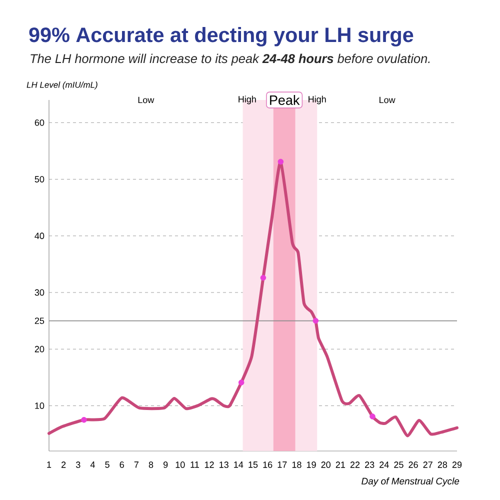 The height and width of the screenshot is (500, 500). Describe the element at coordinates (224, 465) in the screenshot. I see `x-tick-label: 13` at that location.